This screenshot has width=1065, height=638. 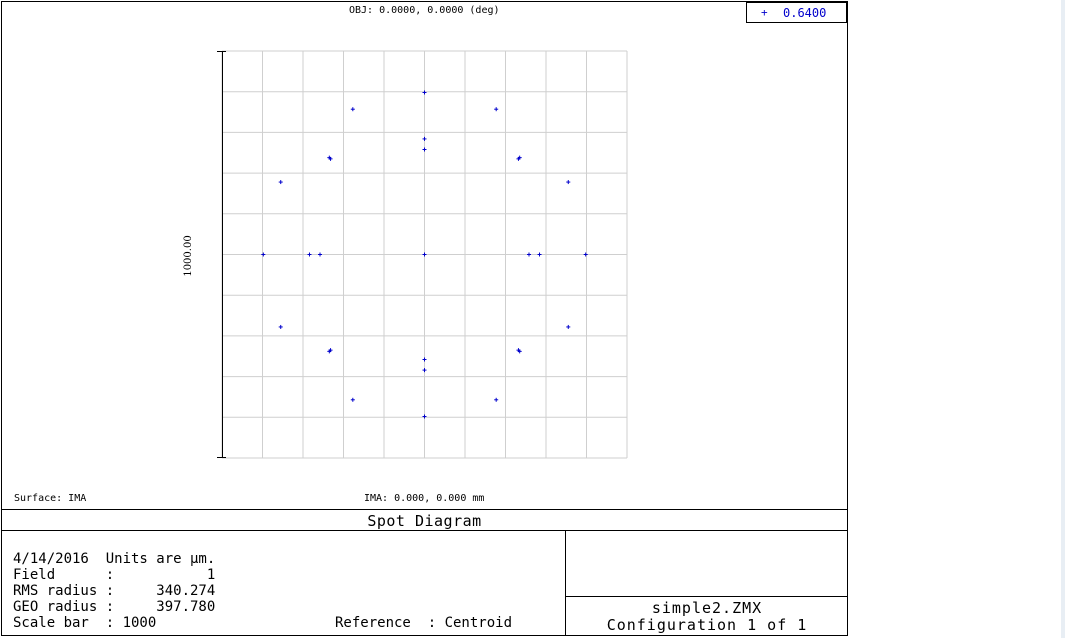 What do you see at coordinates (50, 498) in the screenshot?
I see `surface-label: Surface: IMA` at bounding box center [50, 498].